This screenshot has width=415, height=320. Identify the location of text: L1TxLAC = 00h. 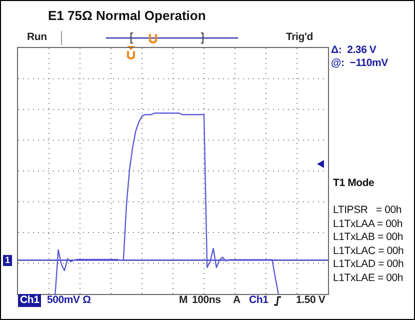
(368, 251).